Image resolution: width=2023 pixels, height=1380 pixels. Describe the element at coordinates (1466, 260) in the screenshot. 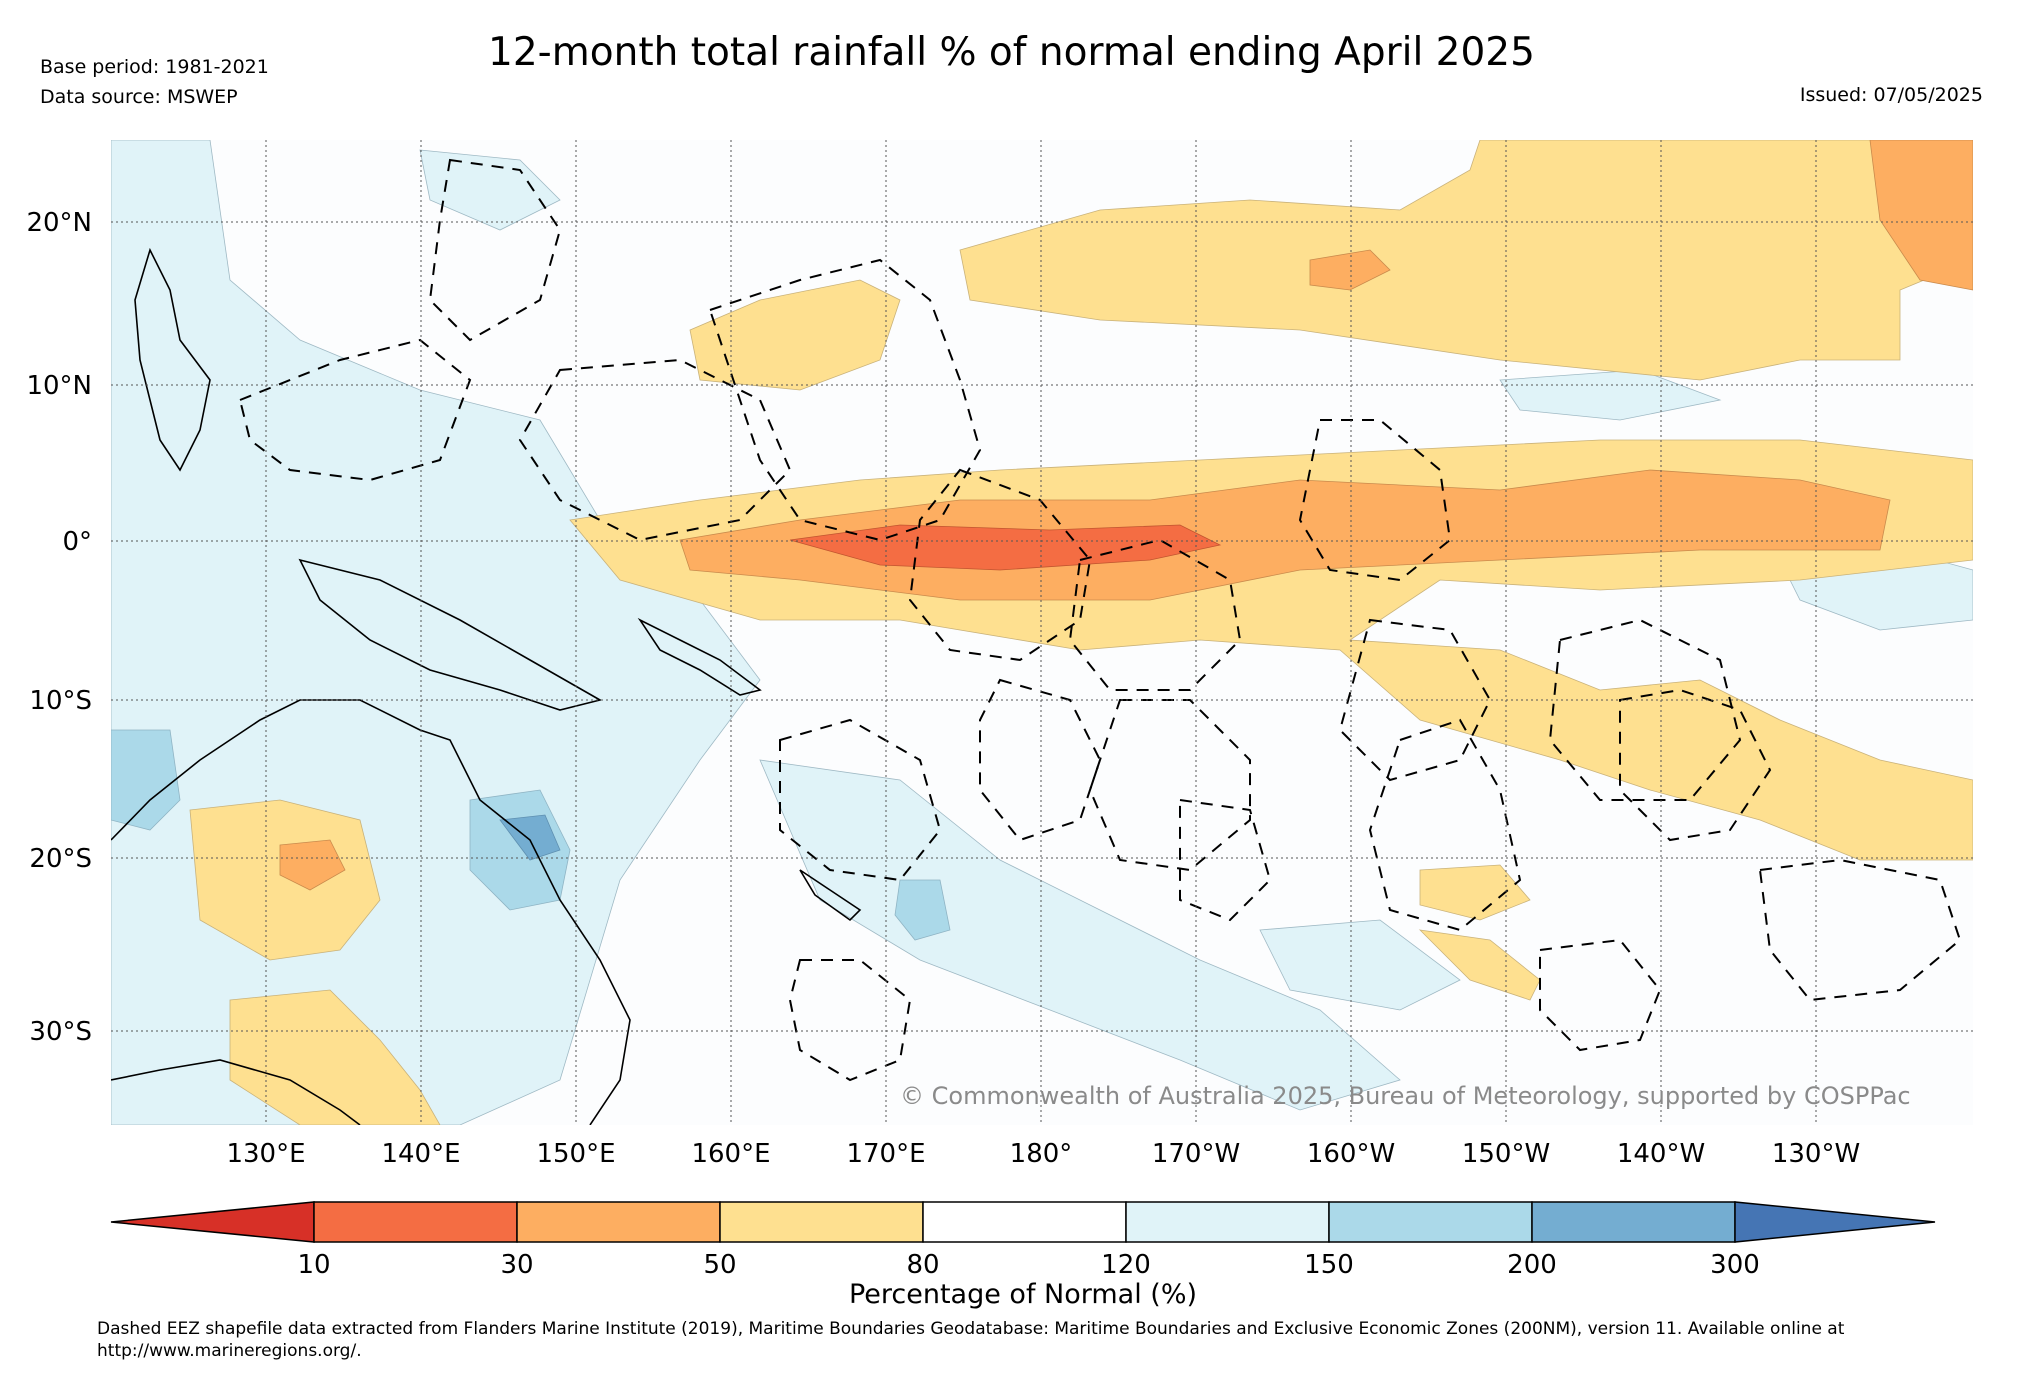

I see `dry-band-north-pacific` at that location.